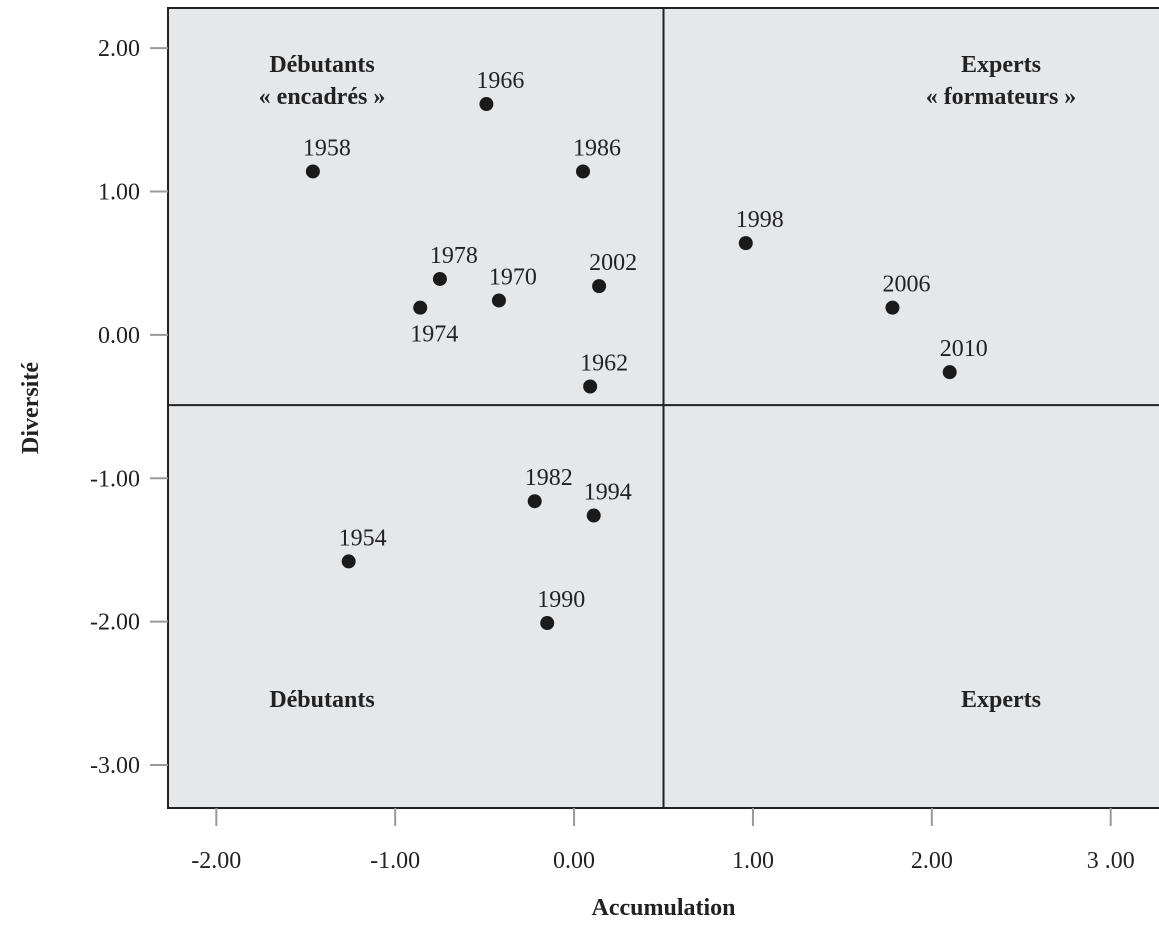 The width and height of the screenshot is (1159, 932). What do you see at coordinates (561, 600) in the screenshot?
I see `data-point-label: 1990` at bounding box center [561, 600].